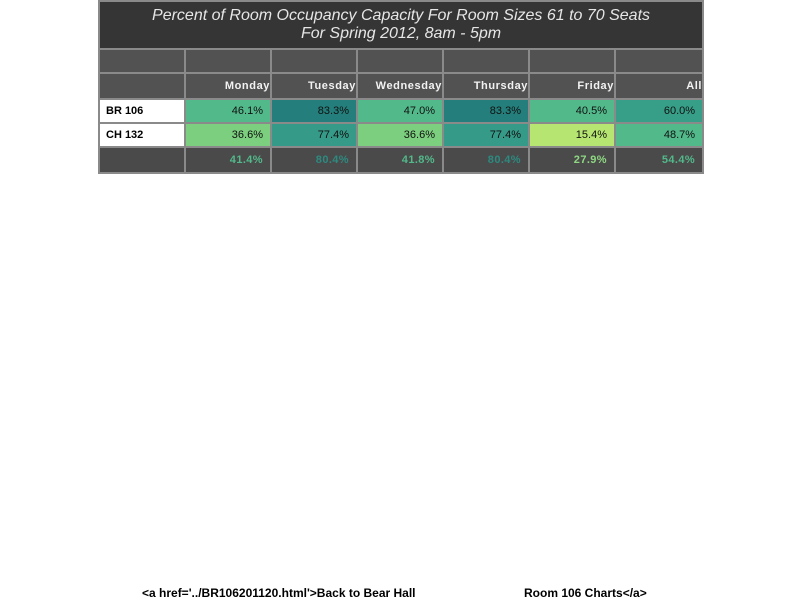  I want to click on spacer-row, so click(401, 61).